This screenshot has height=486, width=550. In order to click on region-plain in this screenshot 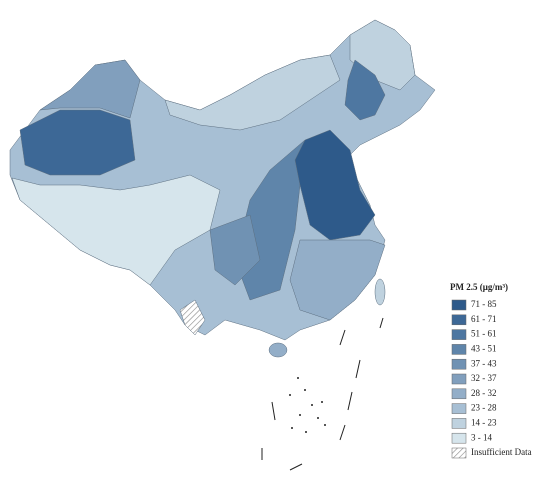, I will do `click(335, 185)`.